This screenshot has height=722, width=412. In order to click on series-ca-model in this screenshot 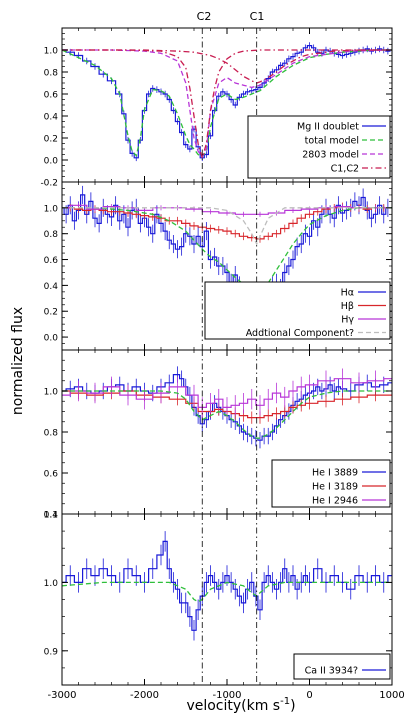, I will do `click(227, 592)`.